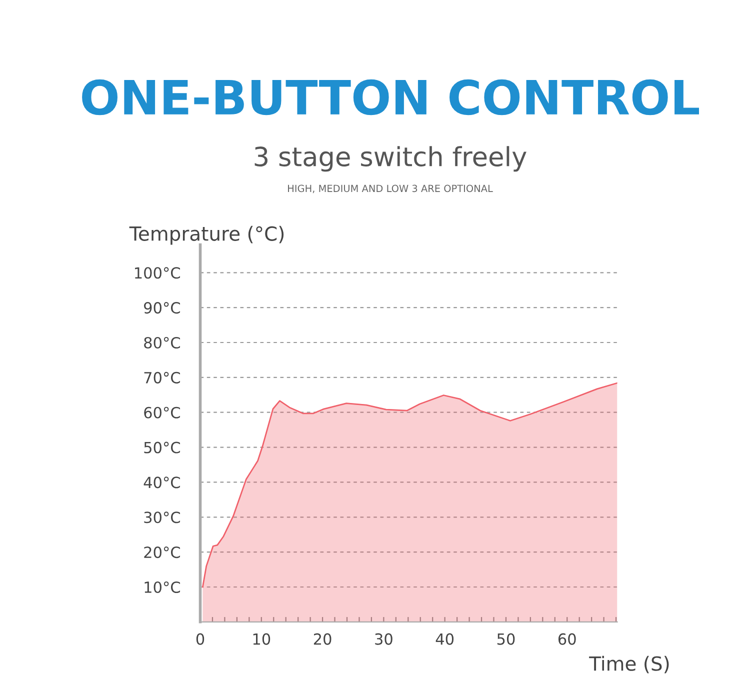 This screenshot has height=676, width=750. What do you see at coordinates (567, 639) in the screenshot?
I see `x-tick-label: 60` at bounding box center [567, 639].